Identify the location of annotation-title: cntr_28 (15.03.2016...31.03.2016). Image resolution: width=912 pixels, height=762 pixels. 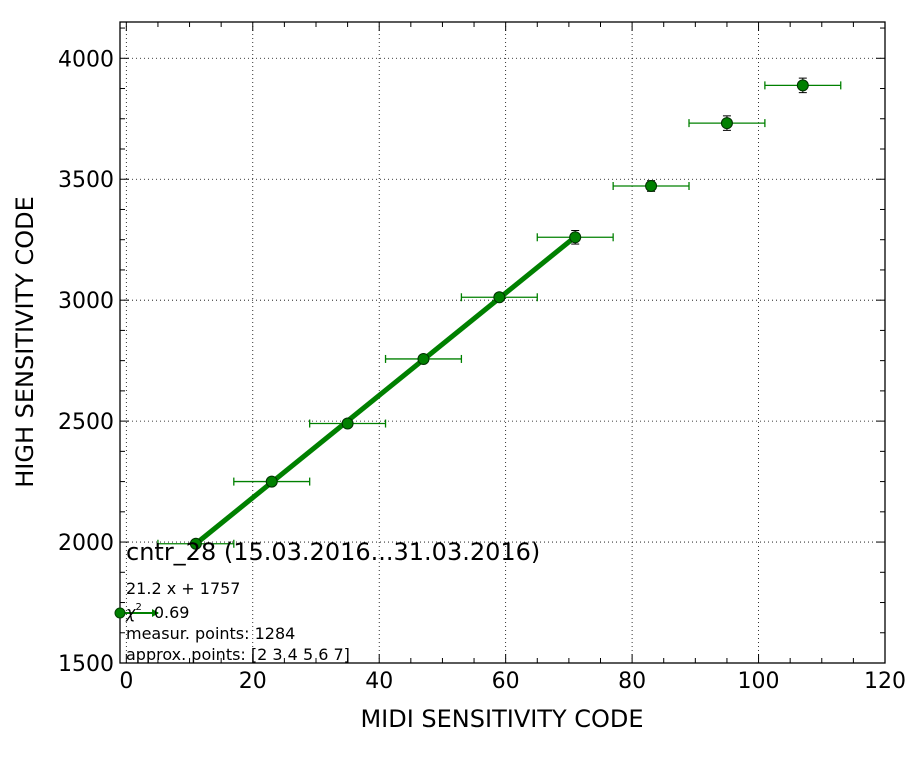
(333, 552).